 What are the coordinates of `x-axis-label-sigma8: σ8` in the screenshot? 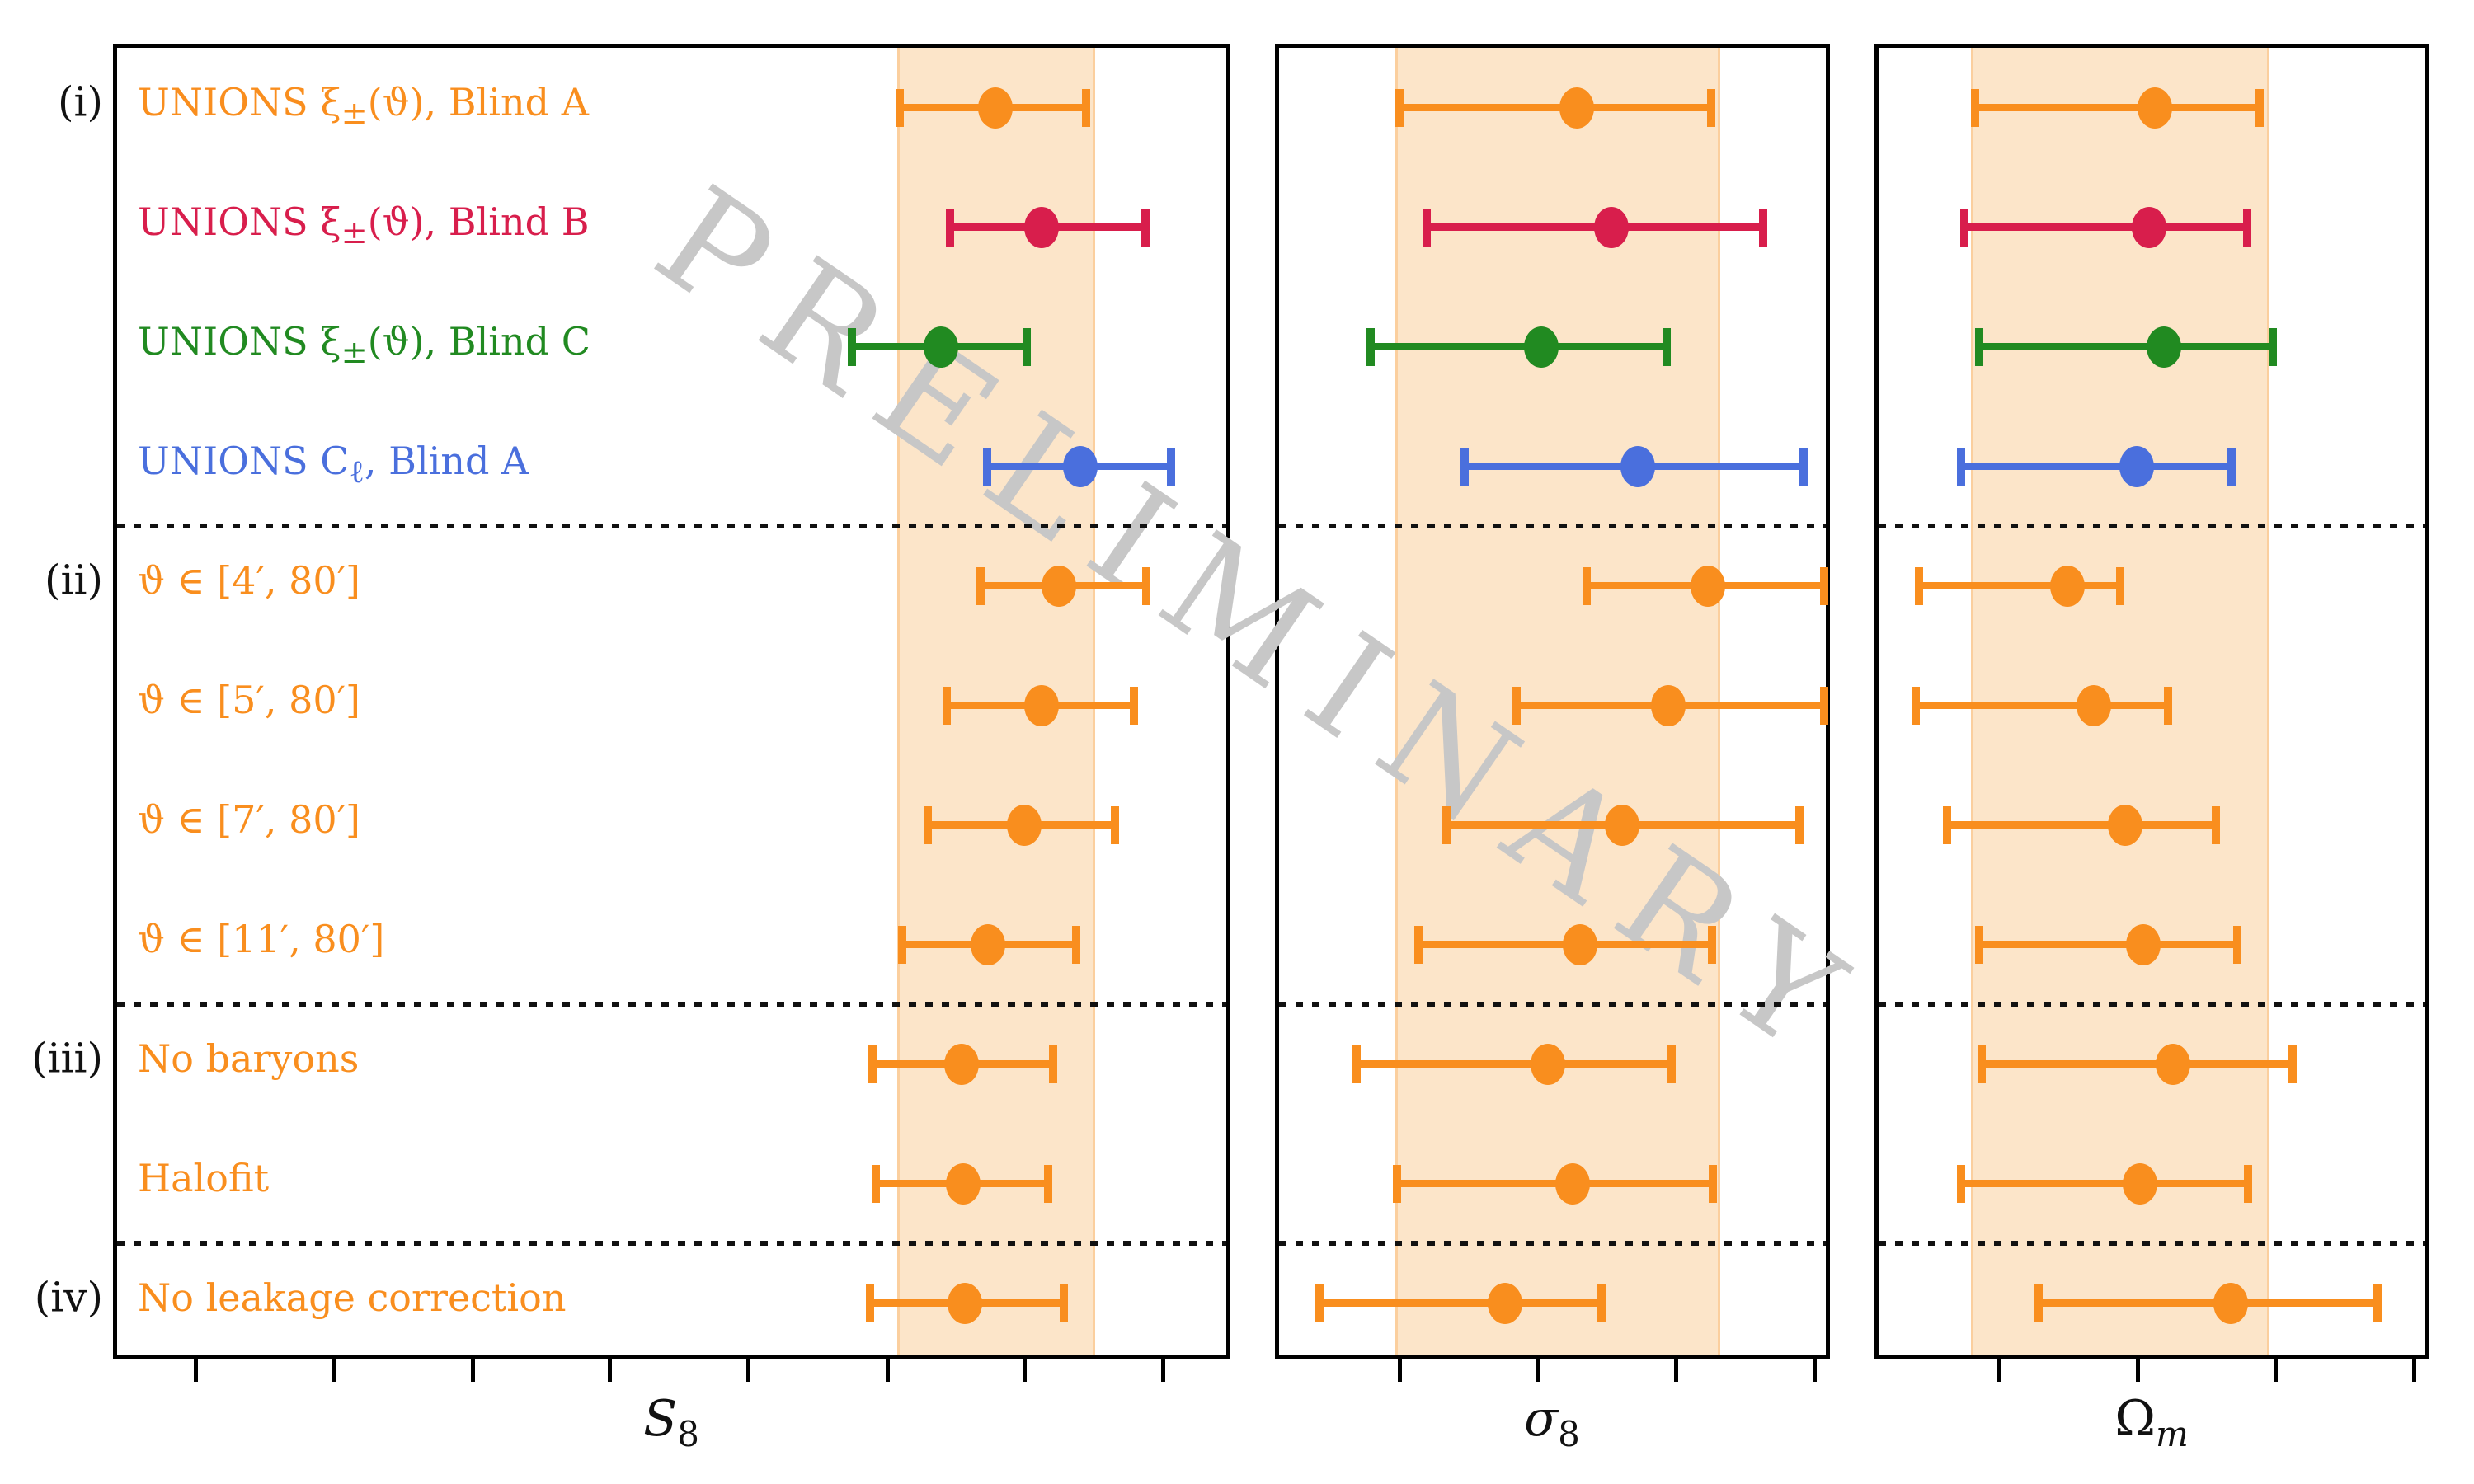 It's located at (1552, 1422).